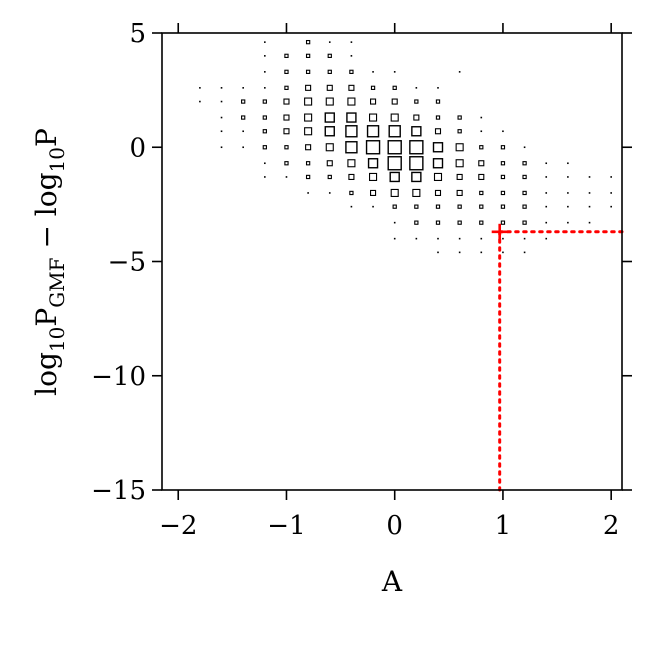 The image size is (654, 654). What do you see at coordinates (557, 357) in the screenshot?
I see `highlight-group` at bounding box center [557, 357].